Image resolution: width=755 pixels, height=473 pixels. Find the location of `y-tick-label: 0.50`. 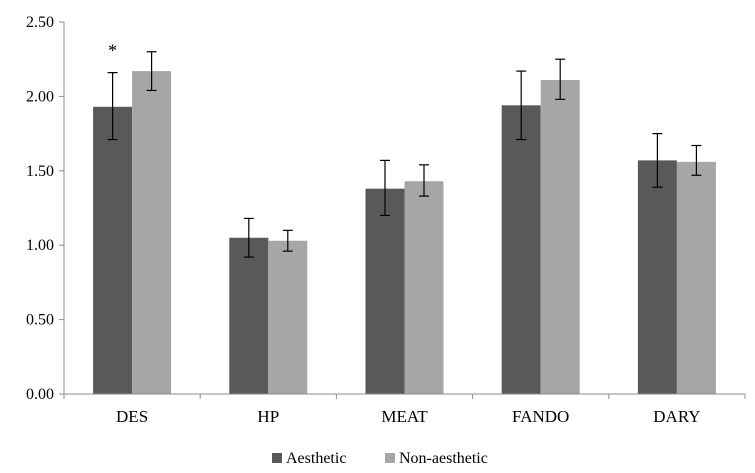

y-tick-label: 0.50 is located at coordinates (40, 320).